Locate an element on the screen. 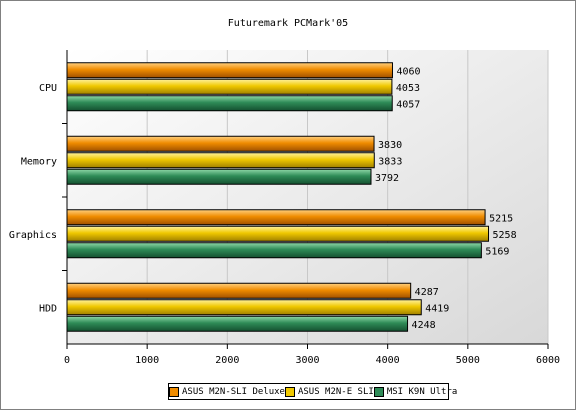 The height and width of the screenshot is (410, 576). x-tick-label: 0 is located at coordinates (67, 360).